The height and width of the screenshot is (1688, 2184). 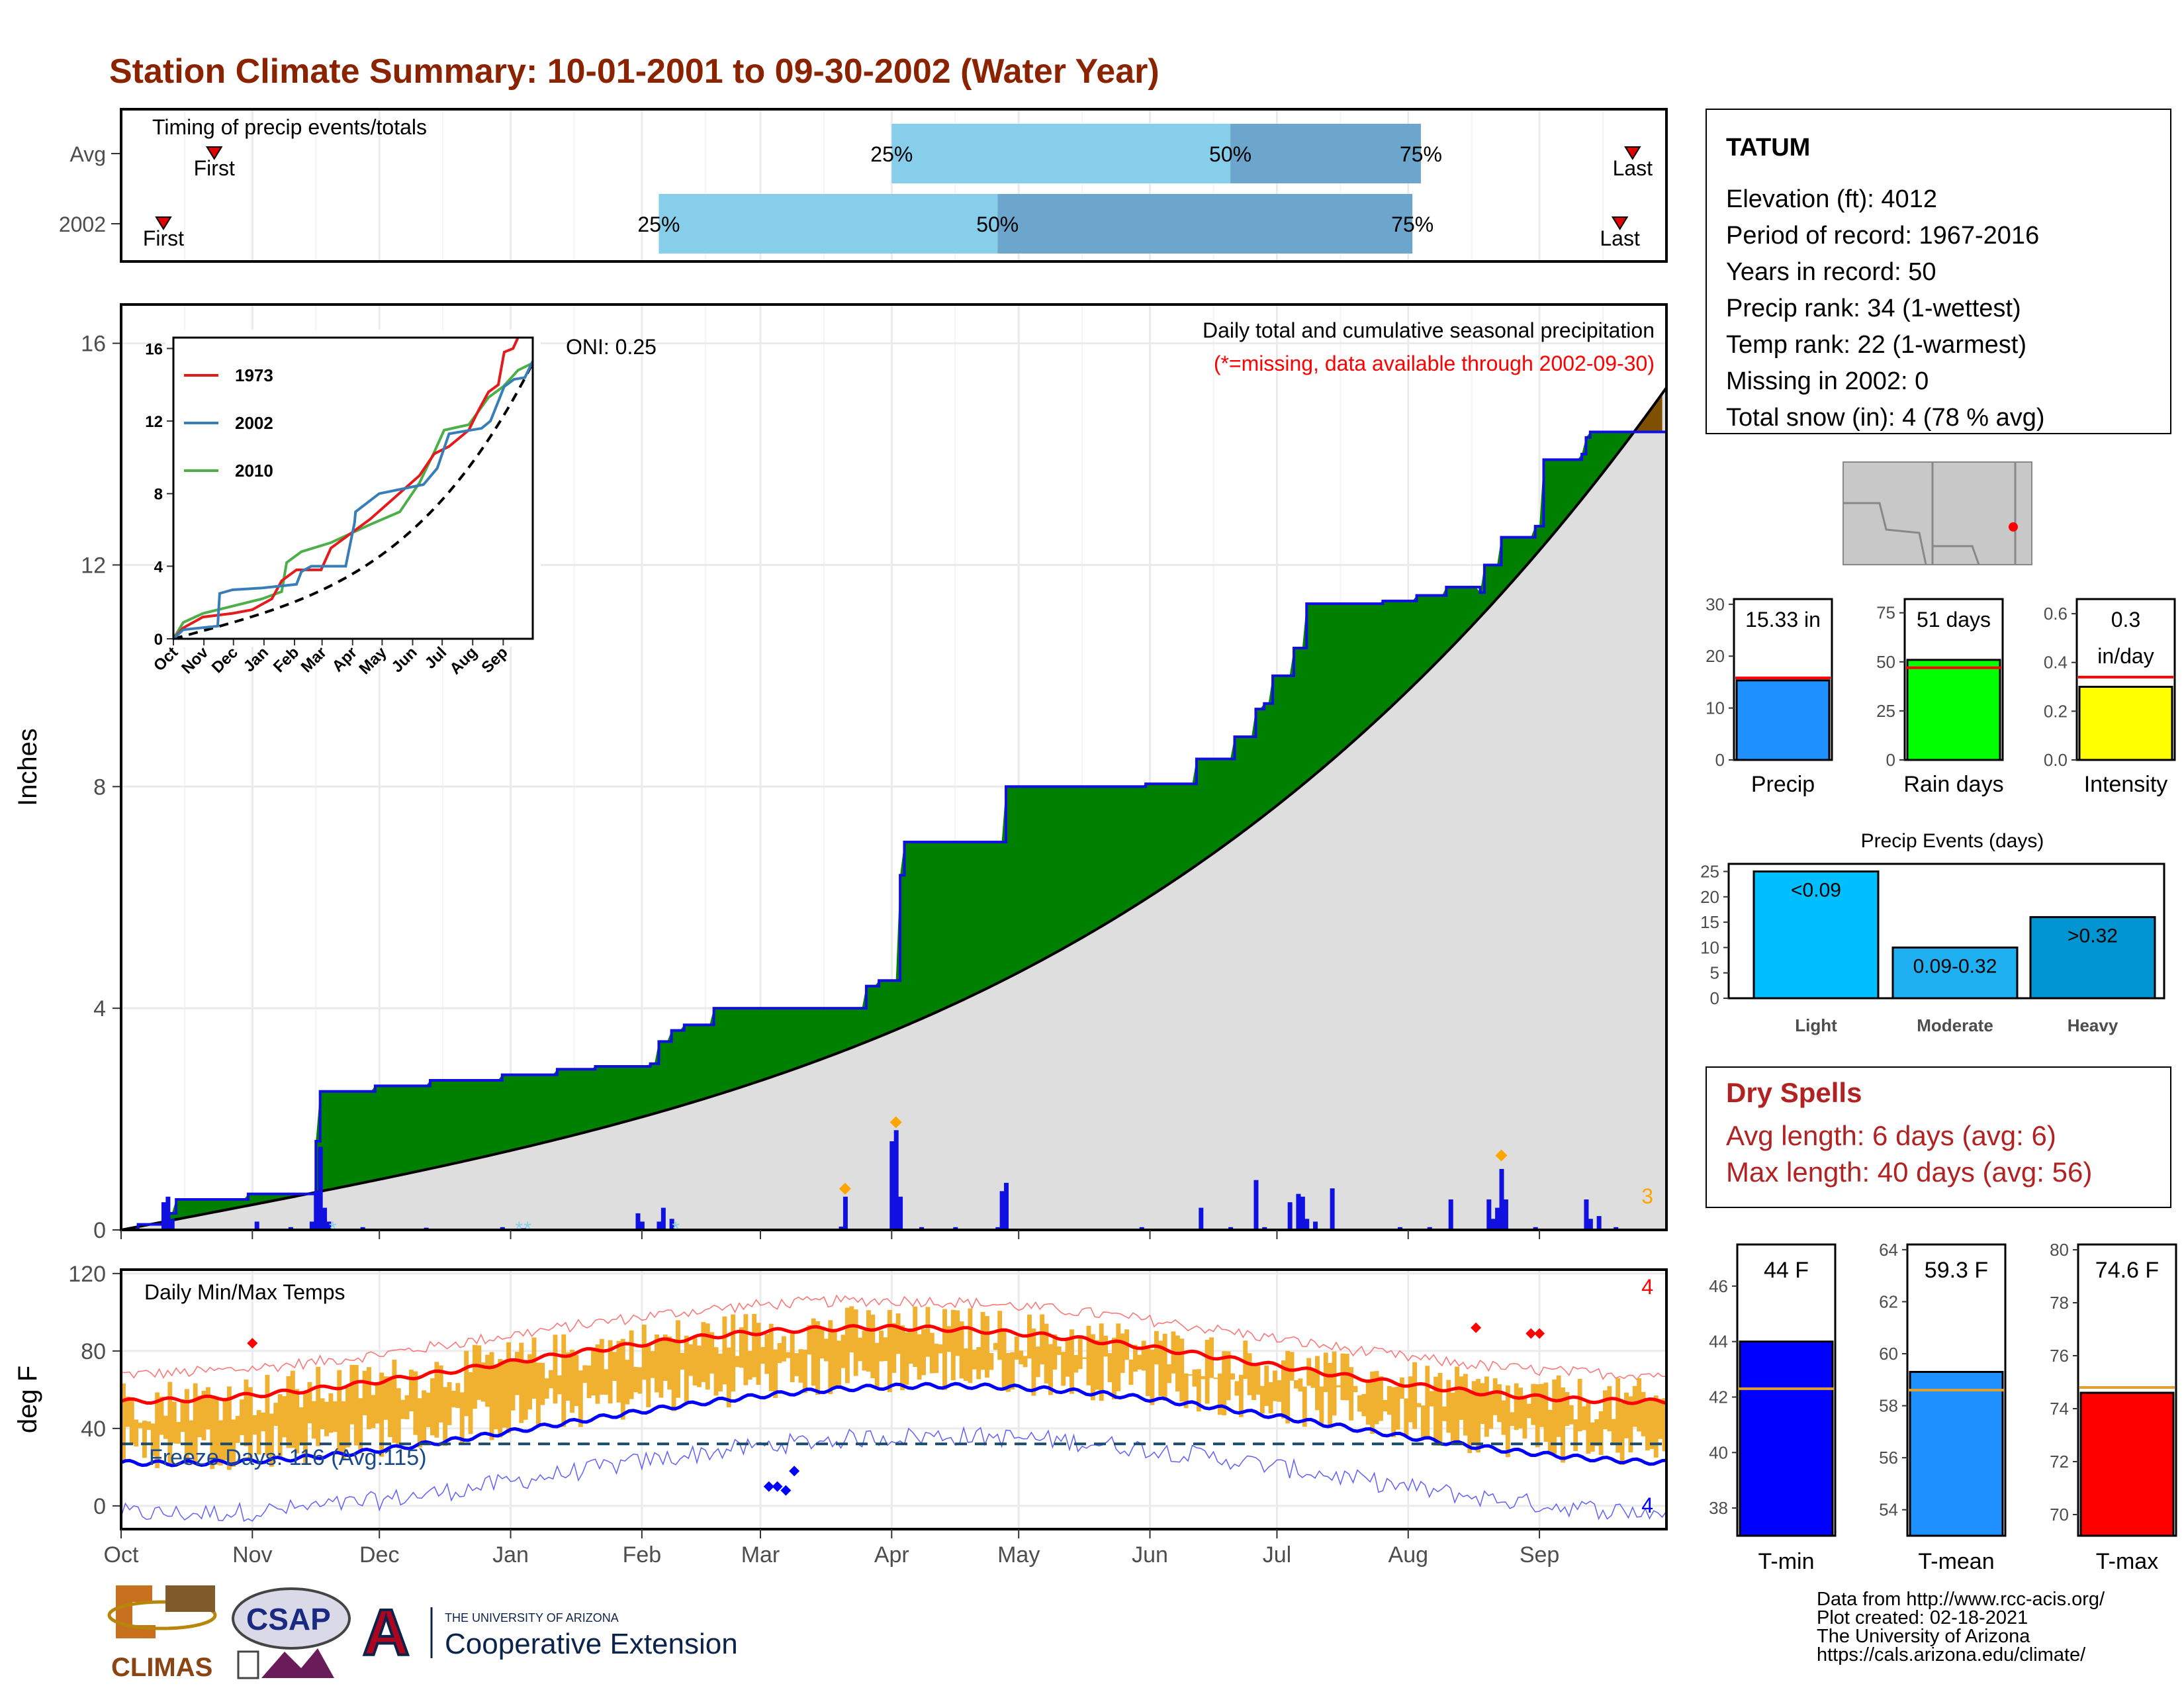 What do you see at coordinates (1885, 418) in the screenshot?
I see `station-line: Total snow (in): 4 (78 % avg)` at bounding box center [1885, 418].